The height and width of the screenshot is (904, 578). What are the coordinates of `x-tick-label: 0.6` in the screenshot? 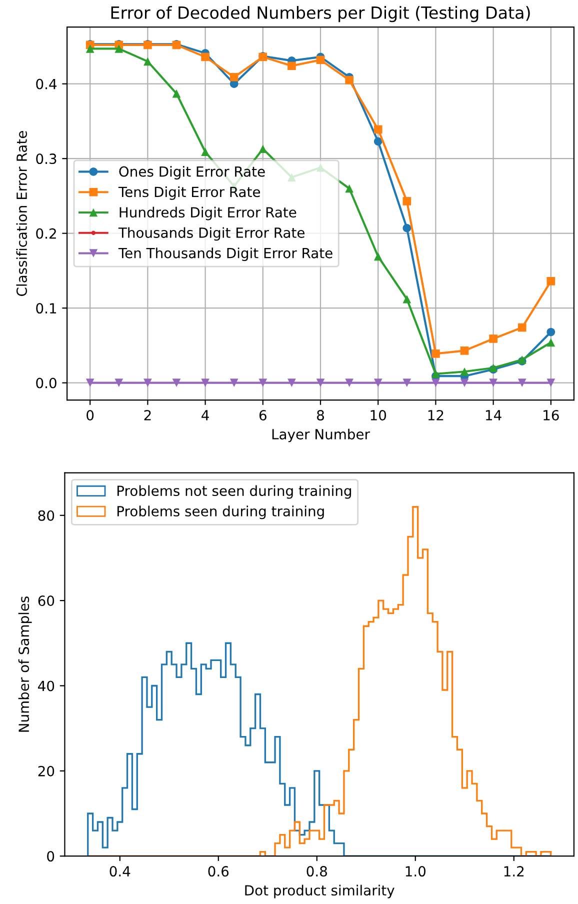 It's located at (218, 871).